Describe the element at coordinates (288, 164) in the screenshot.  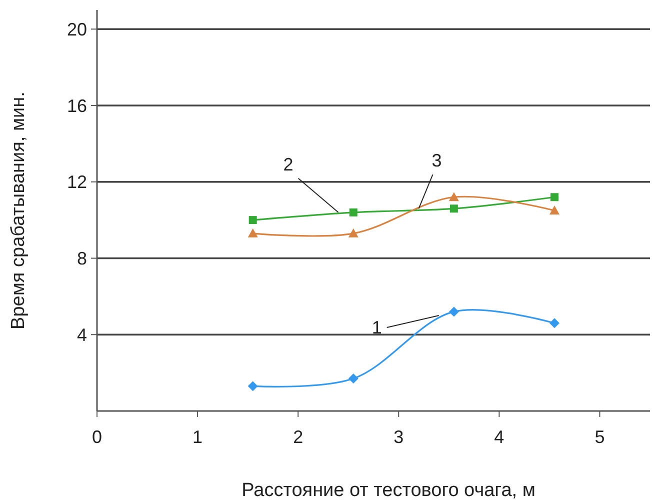
I see `annotation: 2` at that location.